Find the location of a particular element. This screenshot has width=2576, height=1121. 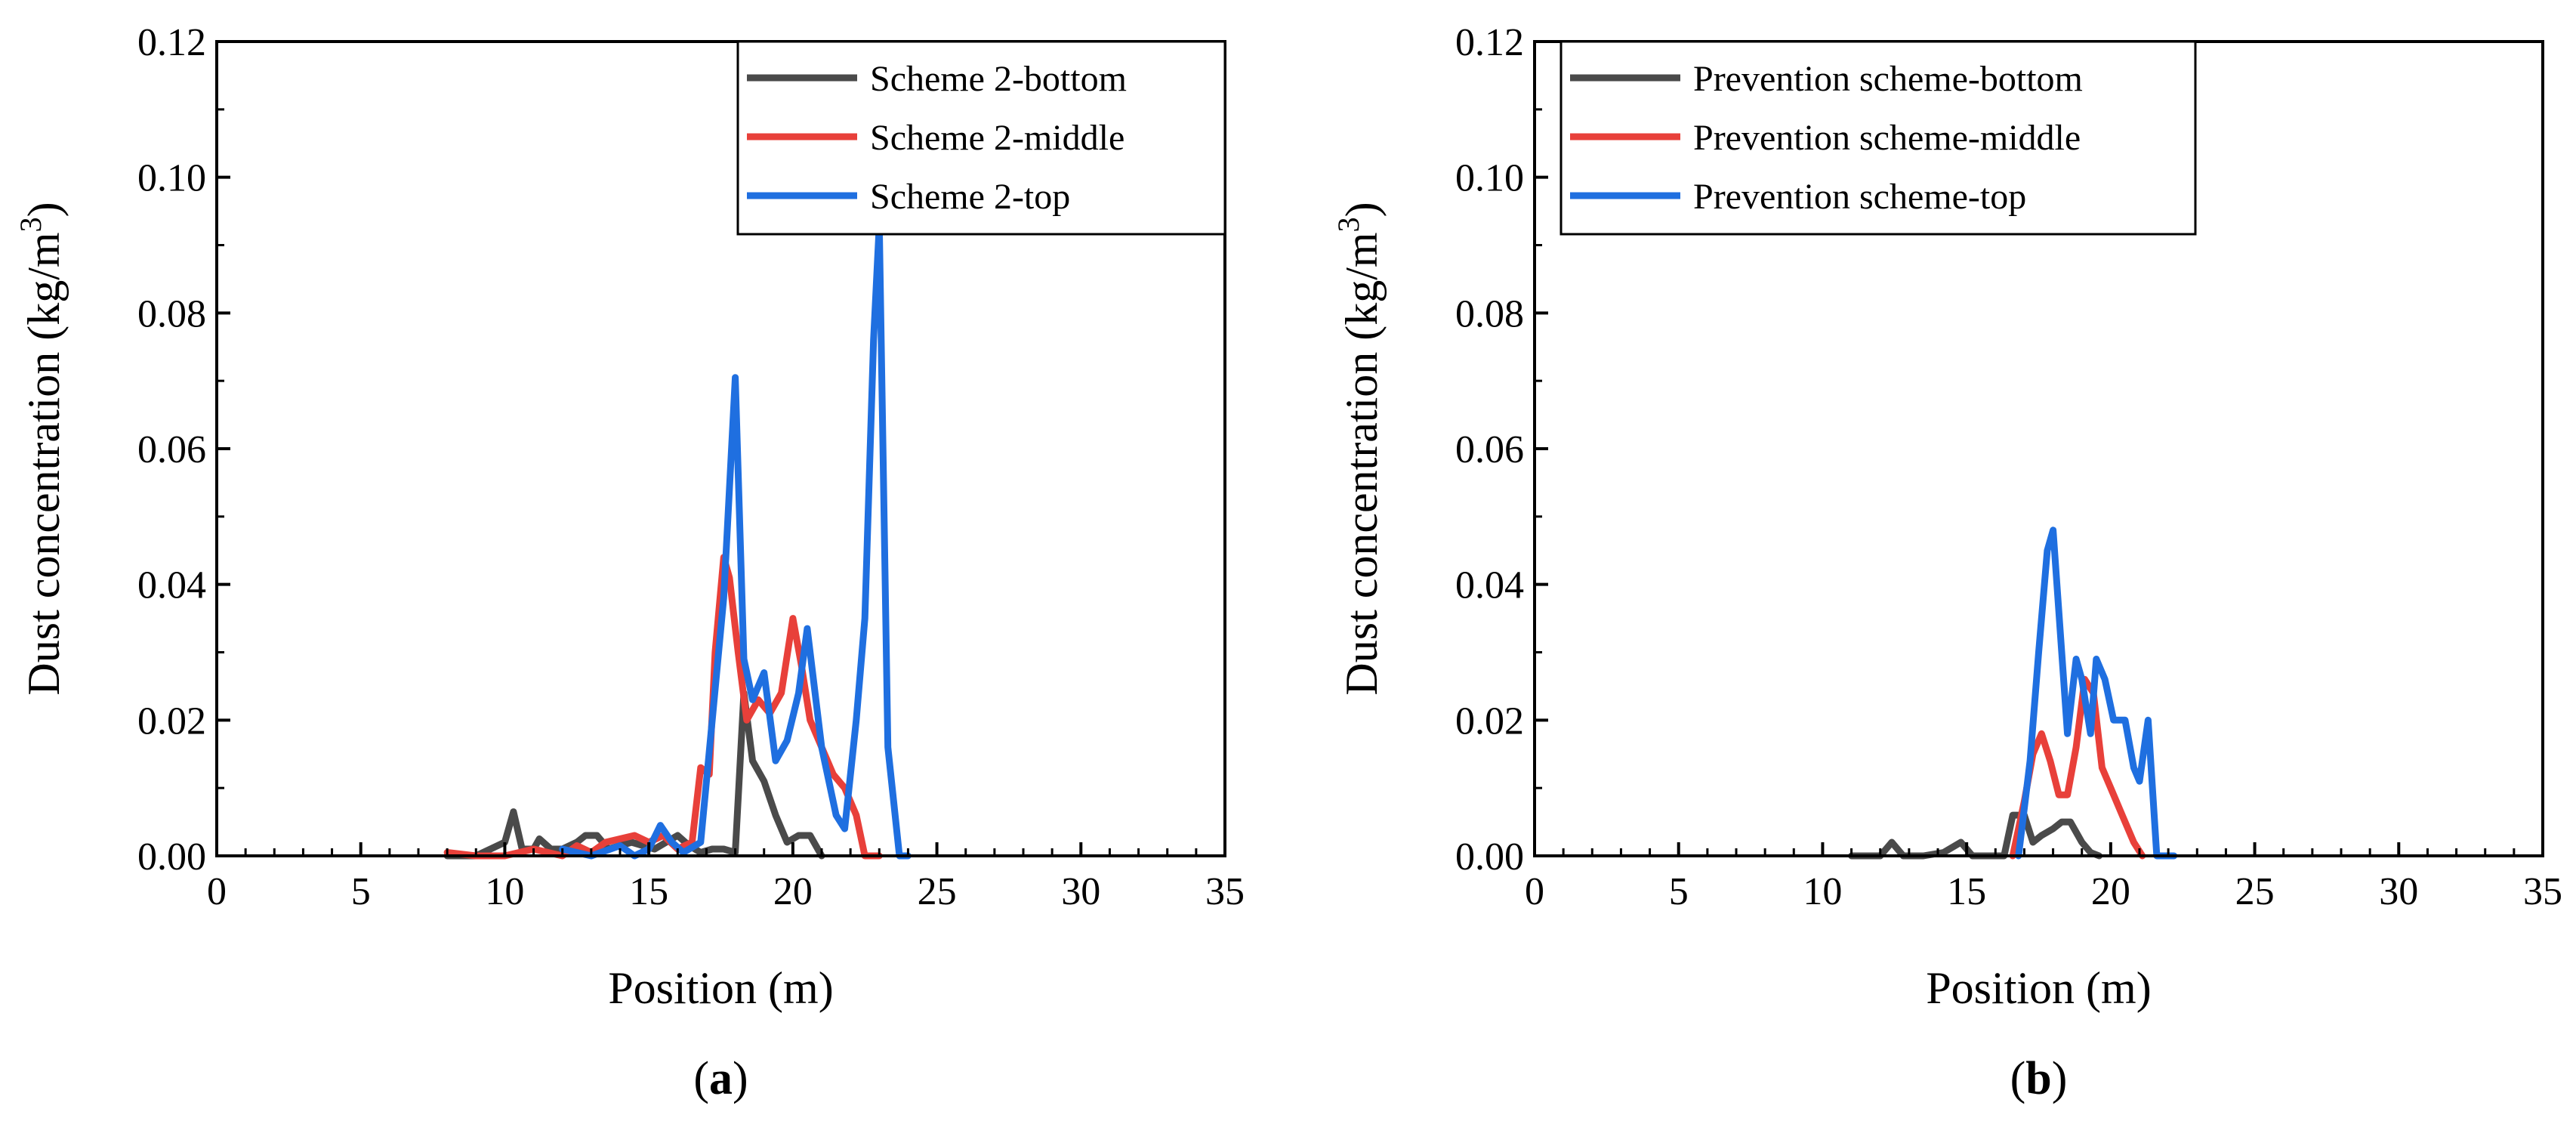

panel-label-letter: b is located at coordinates (2038, 1079).